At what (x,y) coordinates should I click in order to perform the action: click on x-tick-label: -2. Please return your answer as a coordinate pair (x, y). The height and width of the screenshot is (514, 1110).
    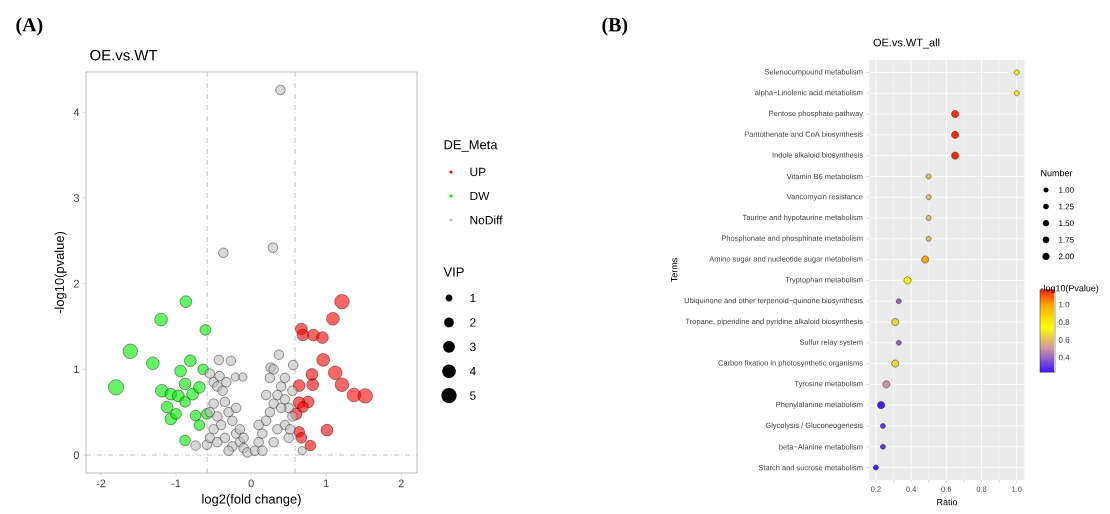
    Looking at the image, I should click on (101, 483).